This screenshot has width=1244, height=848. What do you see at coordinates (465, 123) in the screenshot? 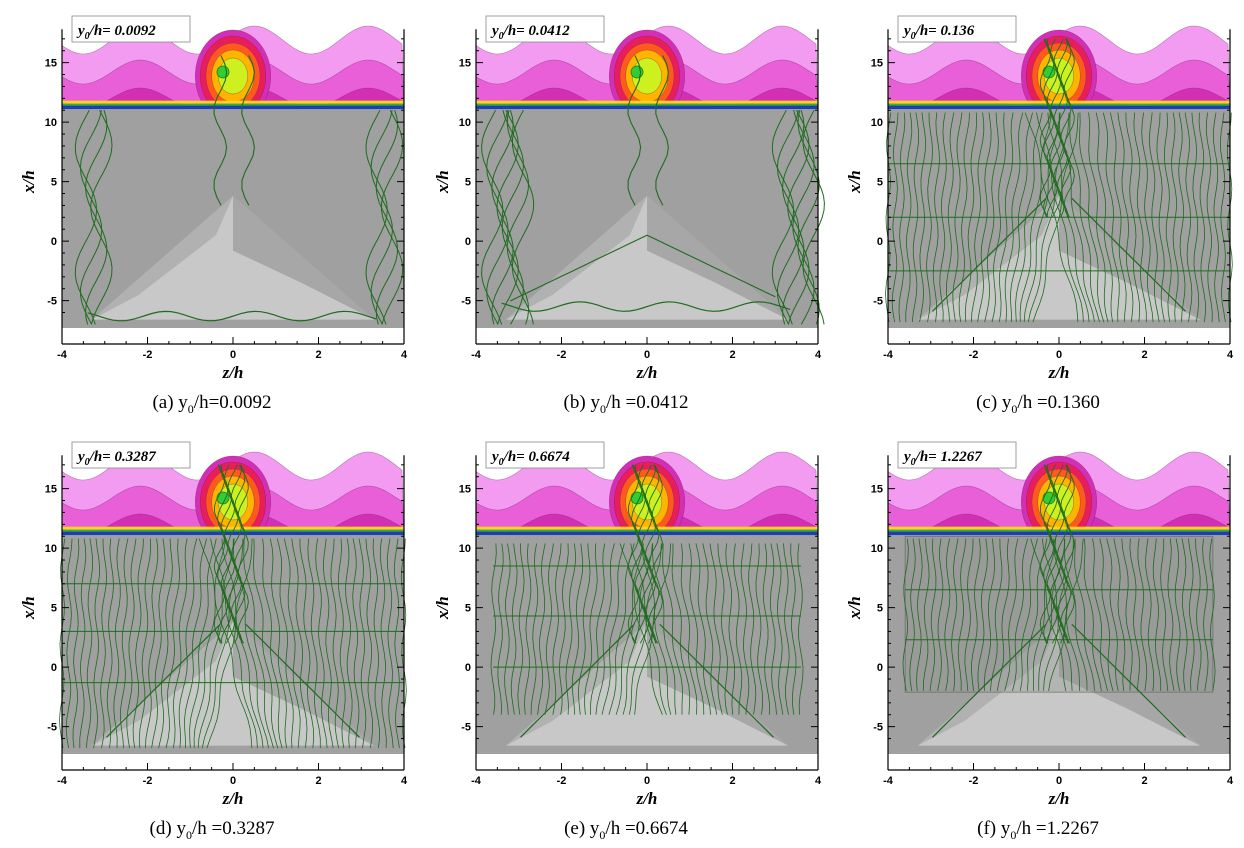
I see `y-tick-label: 10` at bounding box center [465, 123].